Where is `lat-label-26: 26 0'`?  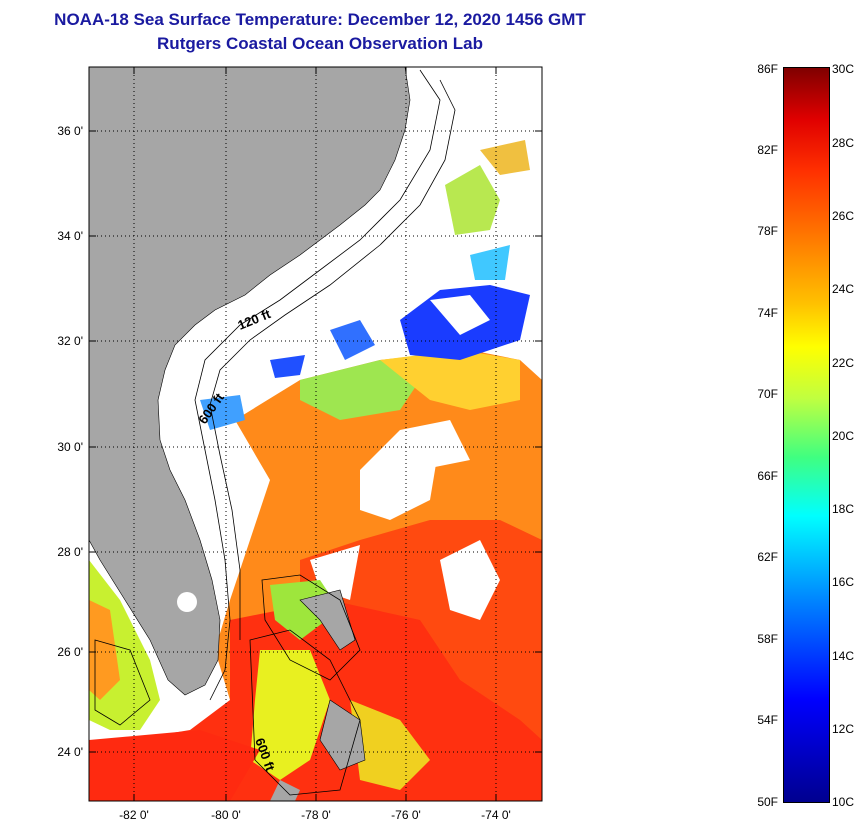
lat-label-26: 26 0' is located at coordinates (70, 652).